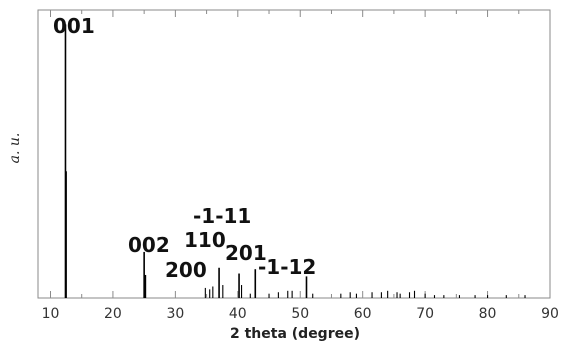 The image size is (569, 348). What do you see at coordinates (238, 314) in the screenshot?
I see `x-tick-label: 40` at bounding box center [238, 314].